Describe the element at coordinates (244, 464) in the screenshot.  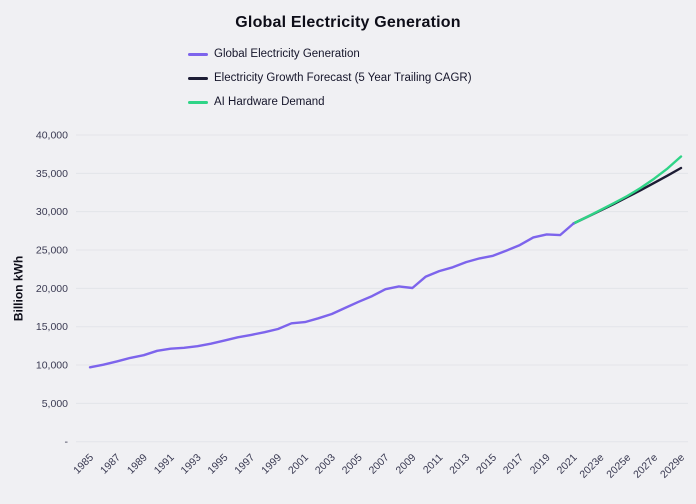
I see `x-tick-label: 1997` at that location.